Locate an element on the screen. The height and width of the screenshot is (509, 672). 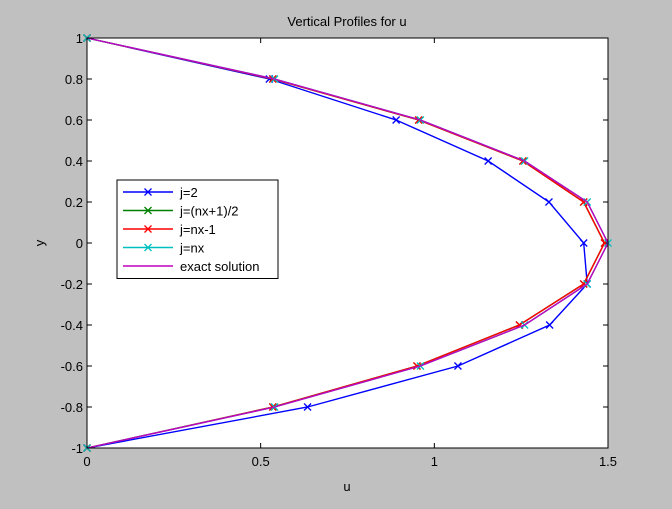
x-tick-label: 0 is located at coordinates (86, 461).